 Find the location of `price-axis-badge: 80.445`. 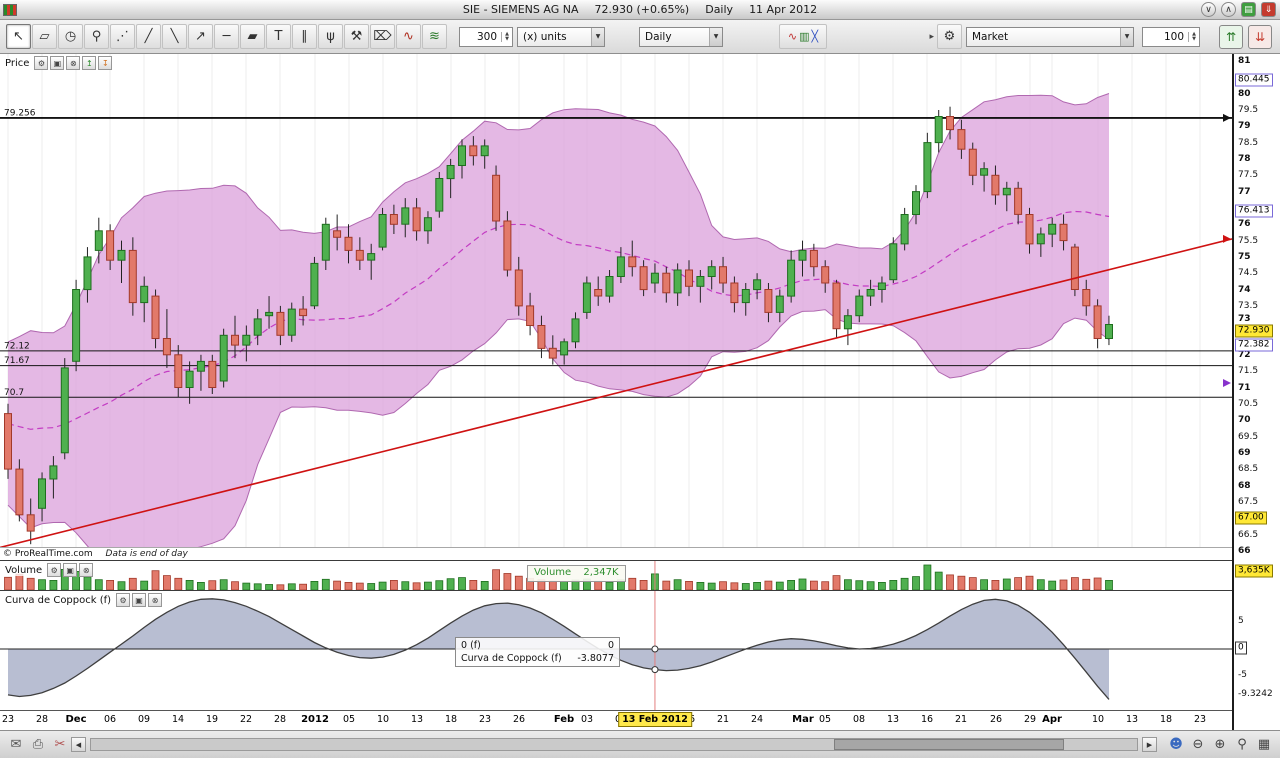

price-axis-badge: 80.445 is located at coordinates (1254, 80).